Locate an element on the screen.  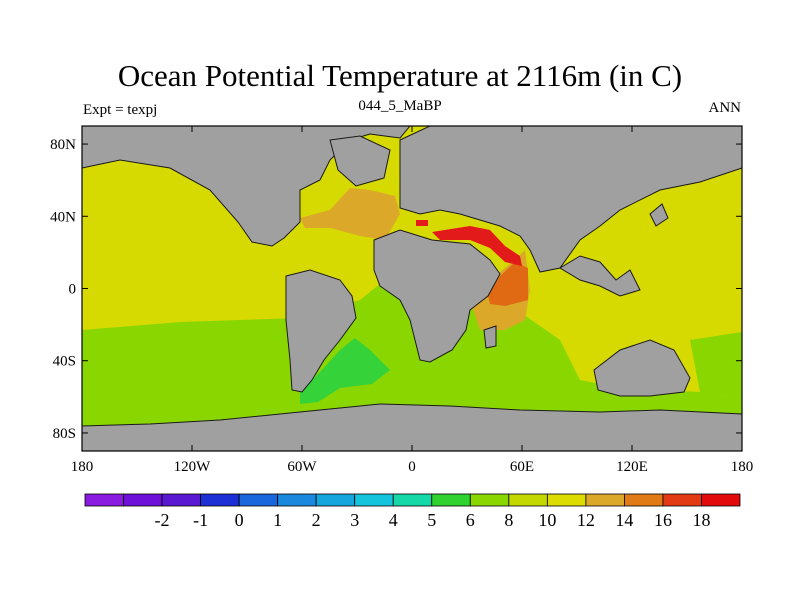
south-america is located at coordinates (321, 331).